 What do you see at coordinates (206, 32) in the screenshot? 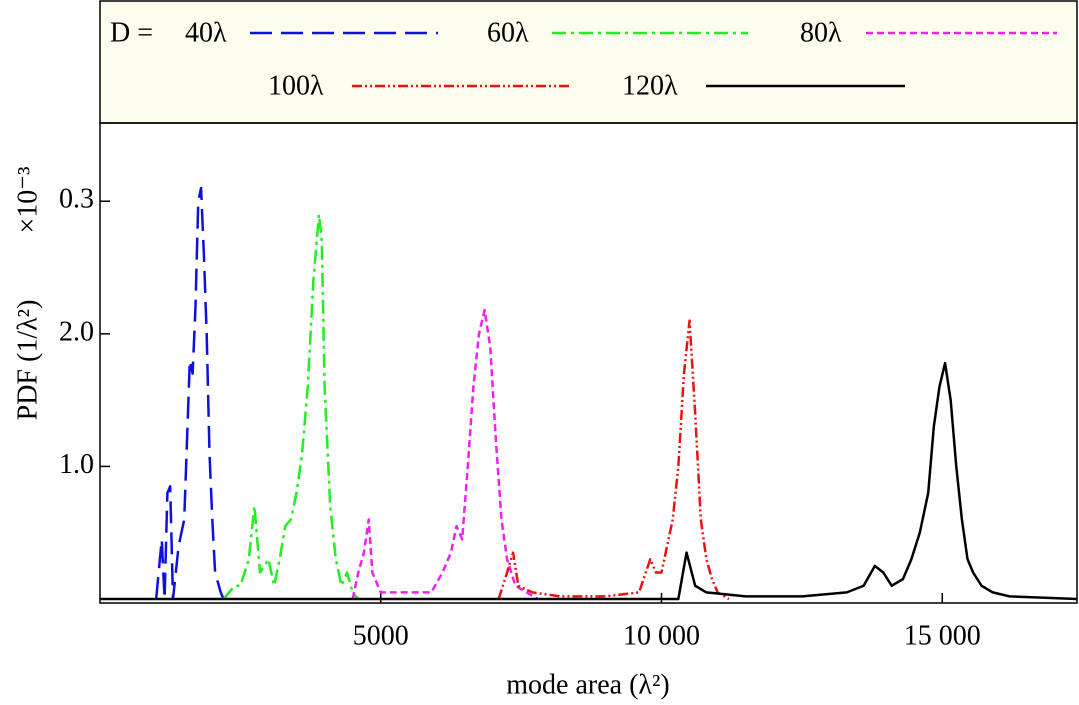
I see `legend-label: 40λ` at bounding box center [206, 32].